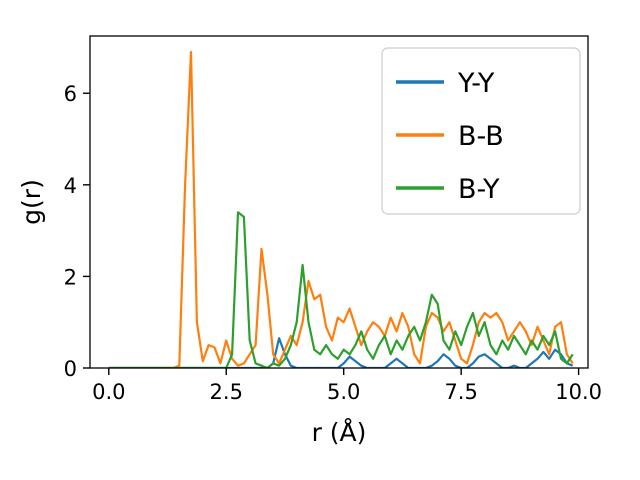 The height and width of the screenshot is (480, 640). I want to click on legend-label-yy: Y-Y, so click(476, 83).